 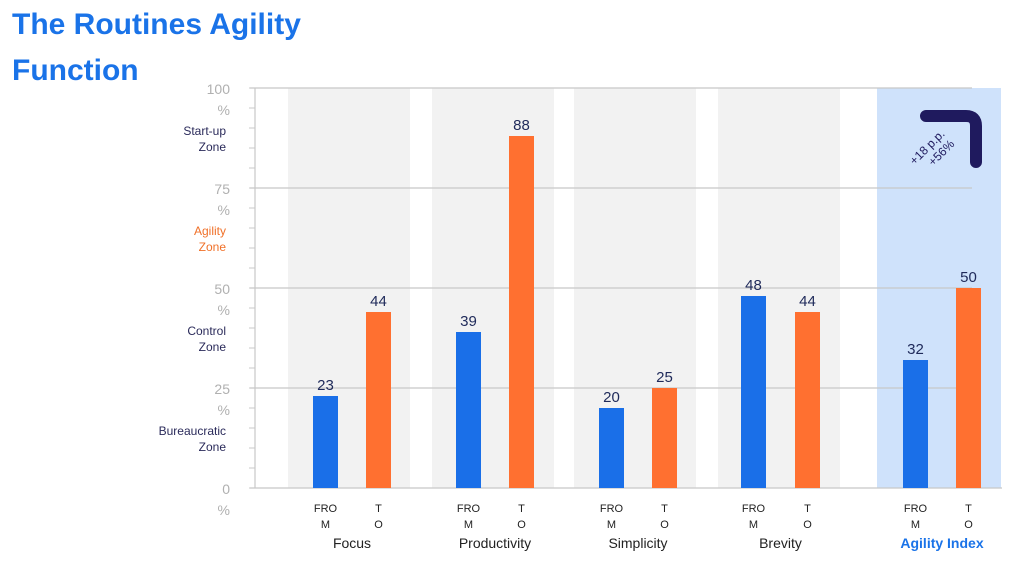 I want to click on zone-label-agility-line2: Zone, so click(x=213, y=247).